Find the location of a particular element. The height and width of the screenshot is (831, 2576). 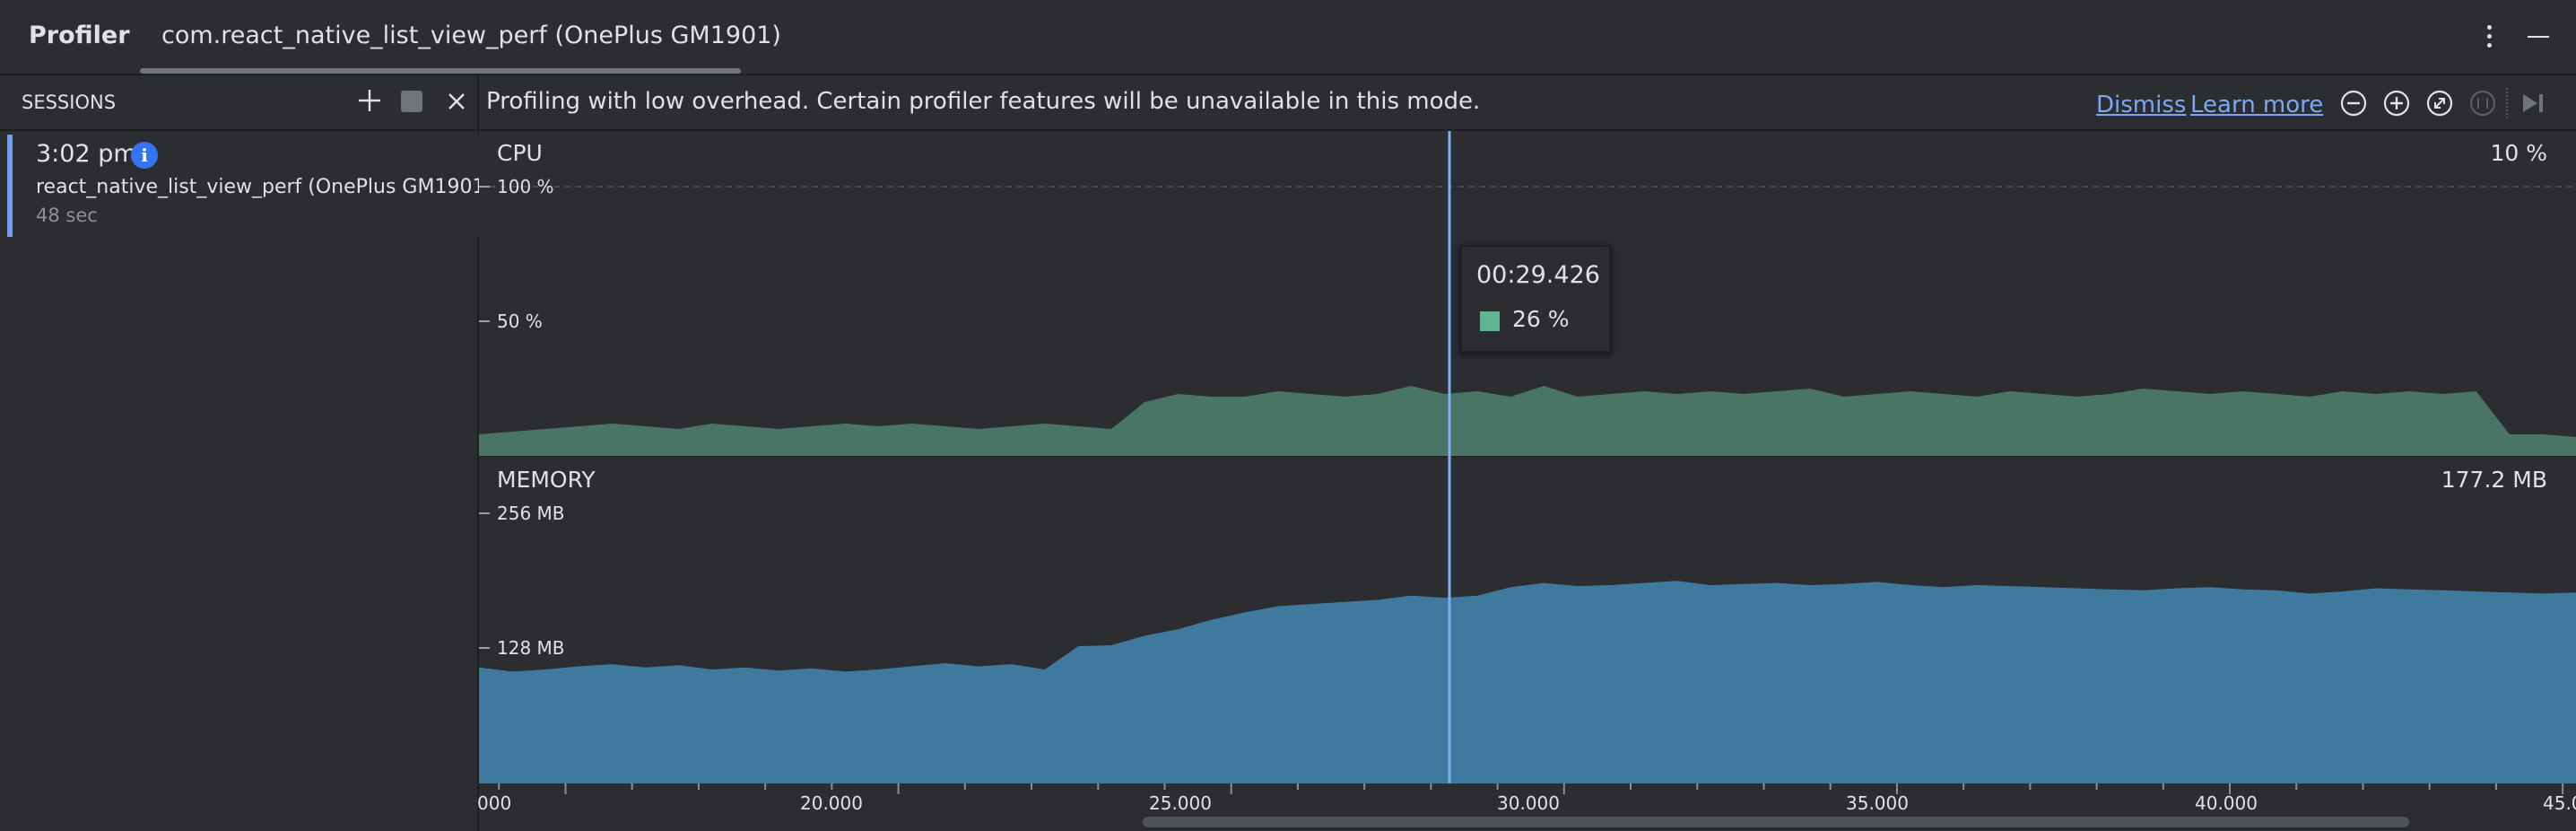

tool-window-title: Profiler is located at coordinates (79, 35).